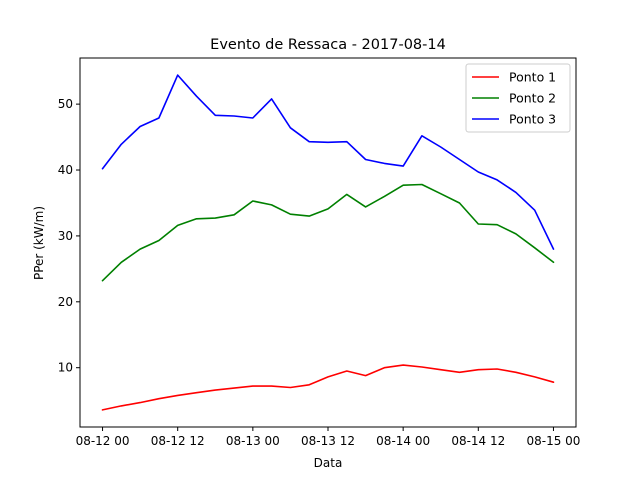 The width and height of the screenshot is (640, 480). I want to click on x-tick-label: 08-12 00, so click(103, 441).